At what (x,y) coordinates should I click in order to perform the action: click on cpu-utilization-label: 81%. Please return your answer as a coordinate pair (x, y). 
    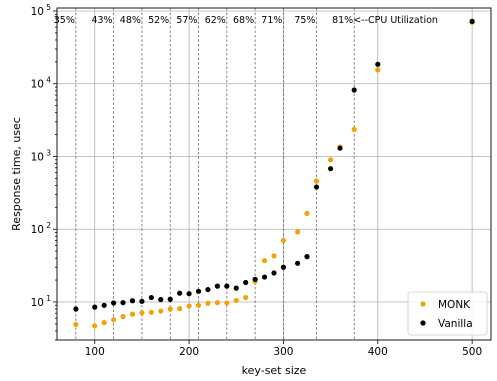
    Looking at the image, I should click on (342, 20).